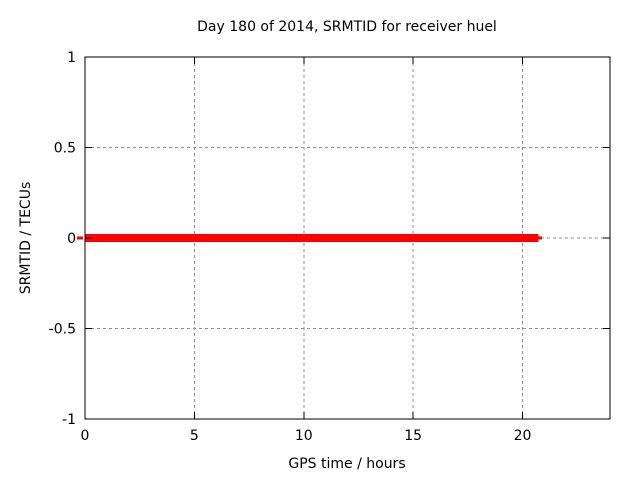 The width and height of the screenshot is (640, 480). I want to click on y-axis-label: SRMTID / TECUs, so click(26, 238).